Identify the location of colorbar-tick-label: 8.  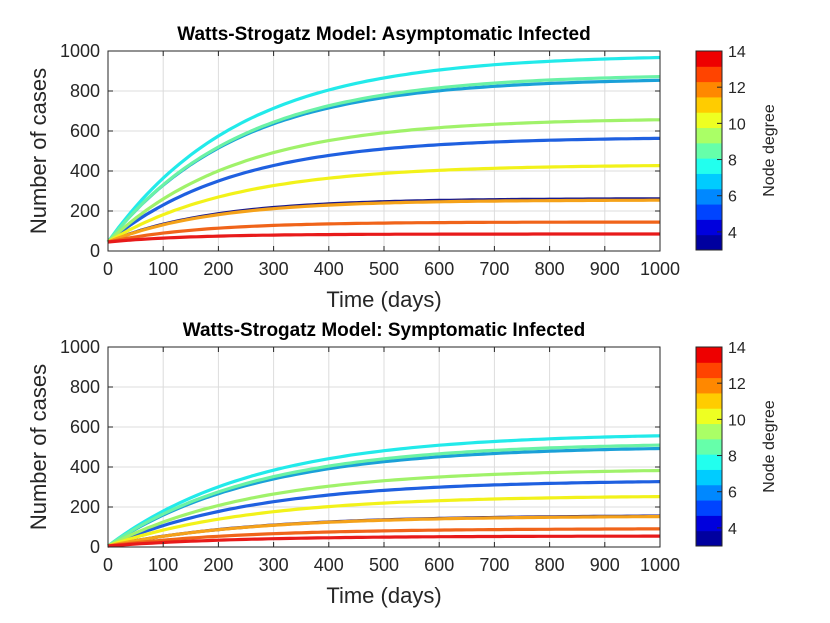
(732, 161).